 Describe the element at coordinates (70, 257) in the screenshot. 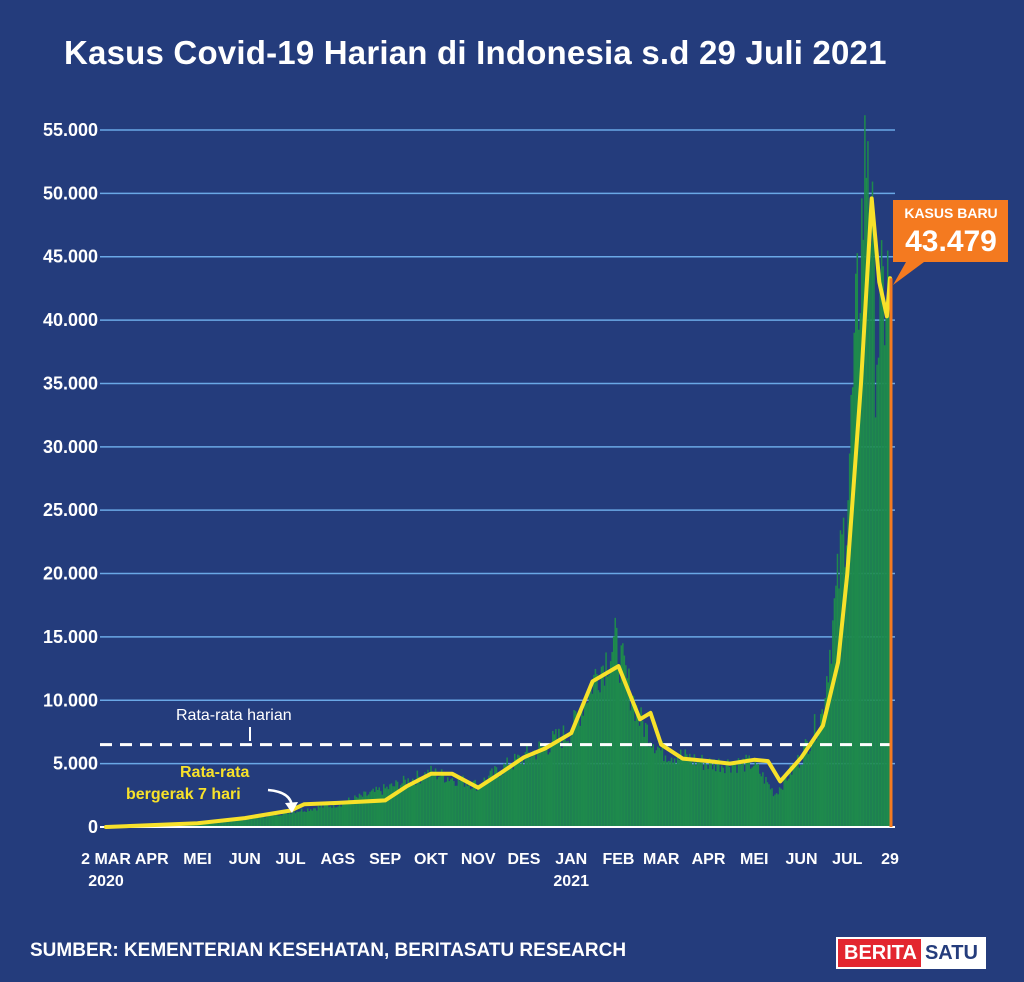

I see `y-tick-label: 45.000` at that location.